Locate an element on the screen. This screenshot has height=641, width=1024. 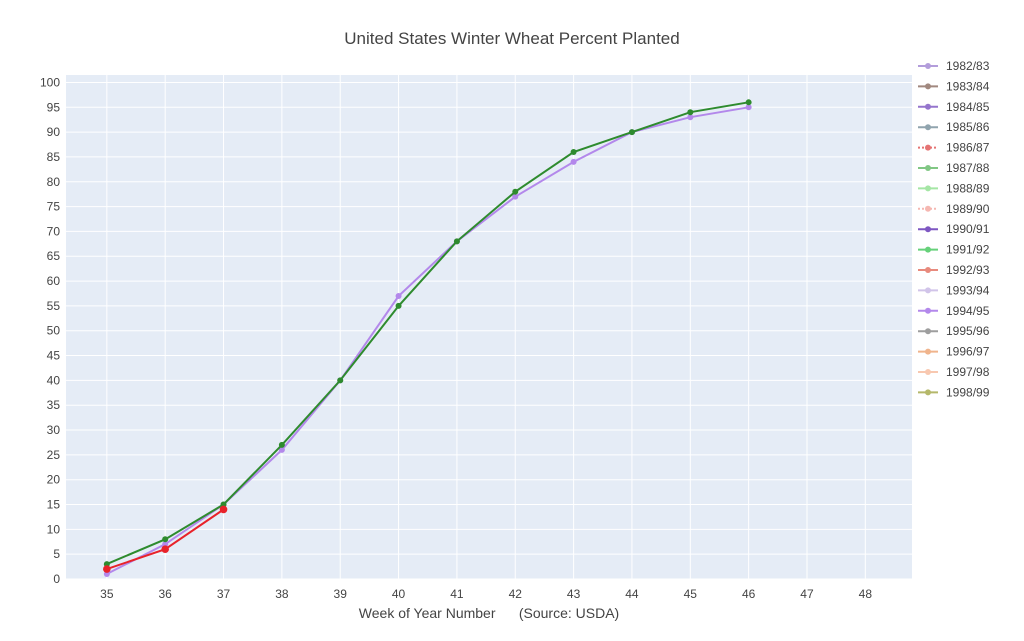
y-tick-label: 65 is located at coordinates (54, 256).